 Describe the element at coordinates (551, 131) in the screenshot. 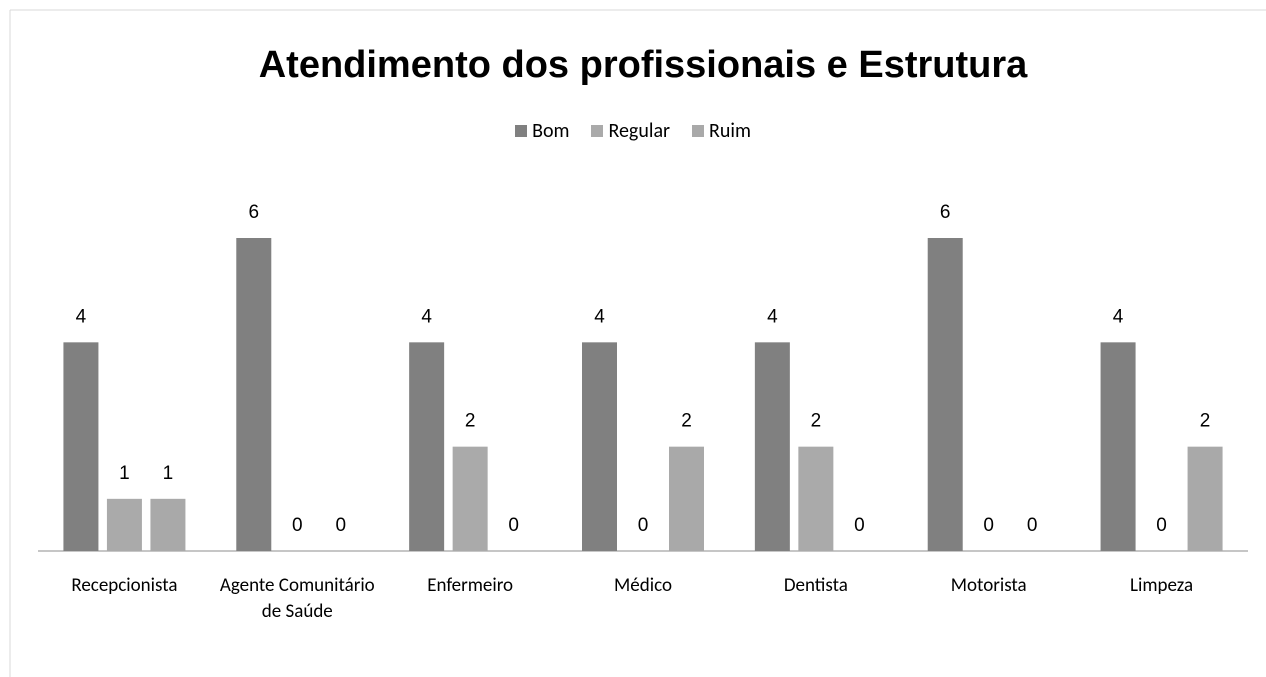

I see `legend-label: Bom` at that location.